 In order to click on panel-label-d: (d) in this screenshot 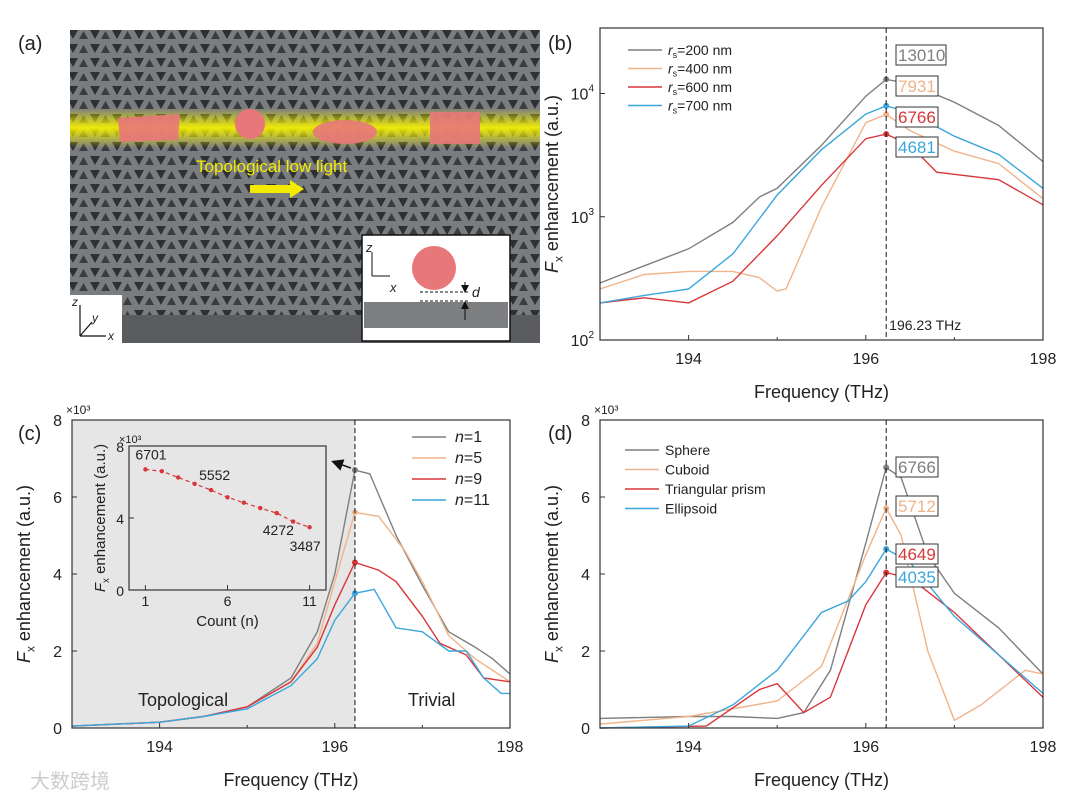, I will do `click(560, 434)`.